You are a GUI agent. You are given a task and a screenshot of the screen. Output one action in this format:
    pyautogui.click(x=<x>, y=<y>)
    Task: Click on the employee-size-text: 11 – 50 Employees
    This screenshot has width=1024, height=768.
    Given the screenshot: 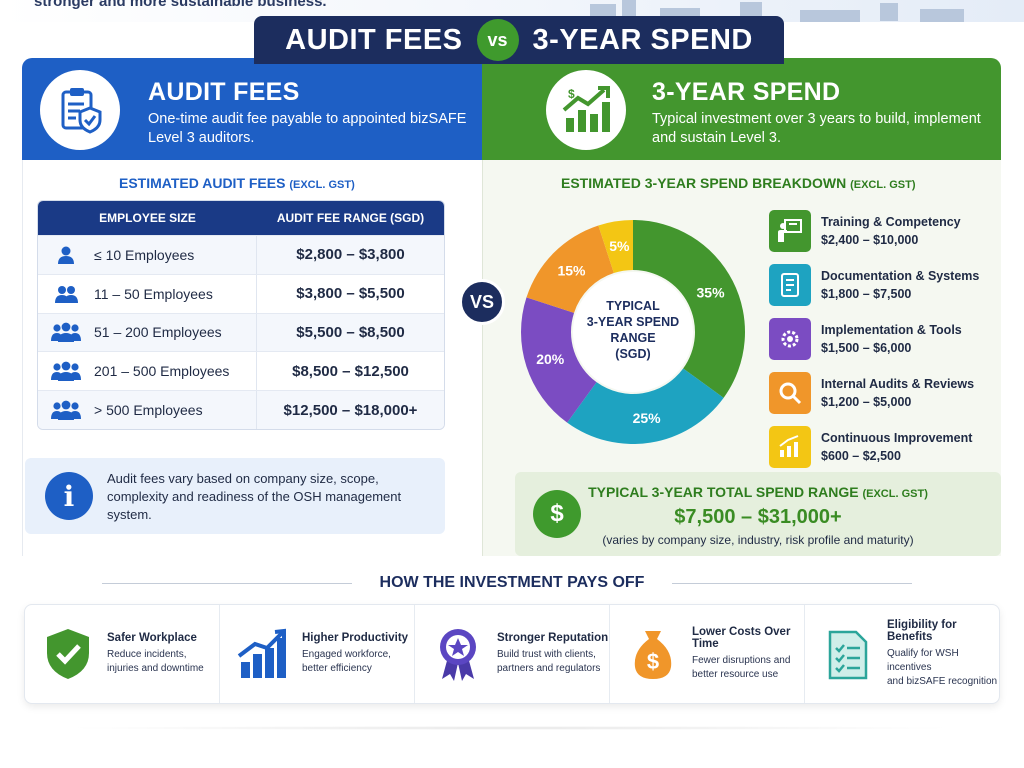 What is the action you would take?
    pyautogui.click(x=153, y=293)
    